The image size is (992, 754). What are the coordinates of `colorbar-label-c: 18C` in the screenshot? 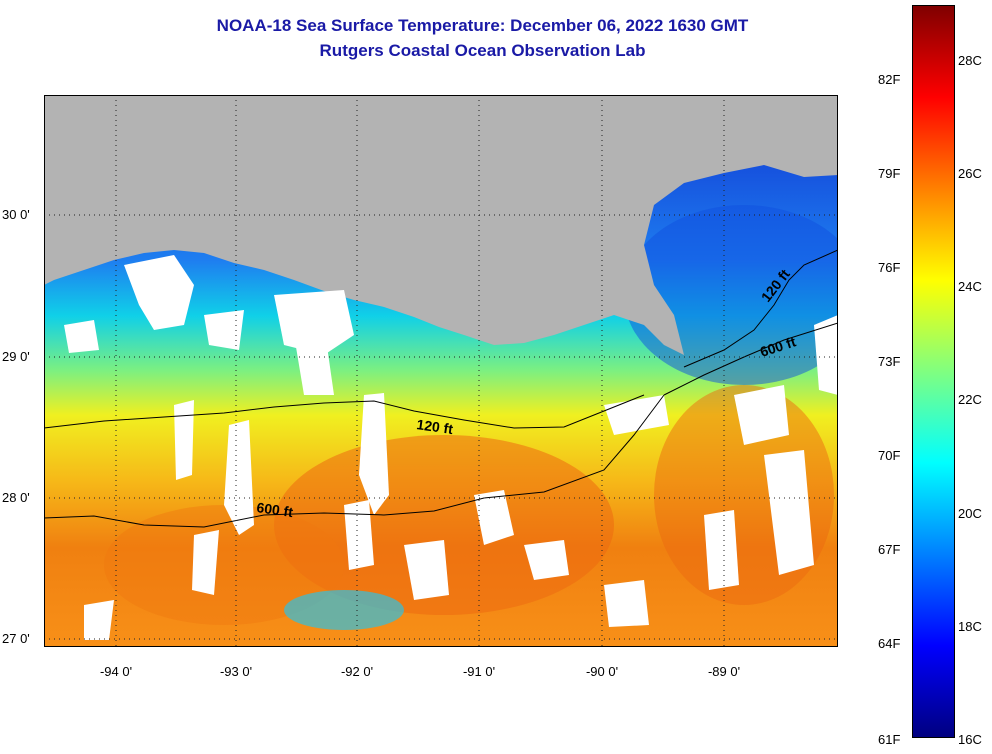 It's located at (970, 626).